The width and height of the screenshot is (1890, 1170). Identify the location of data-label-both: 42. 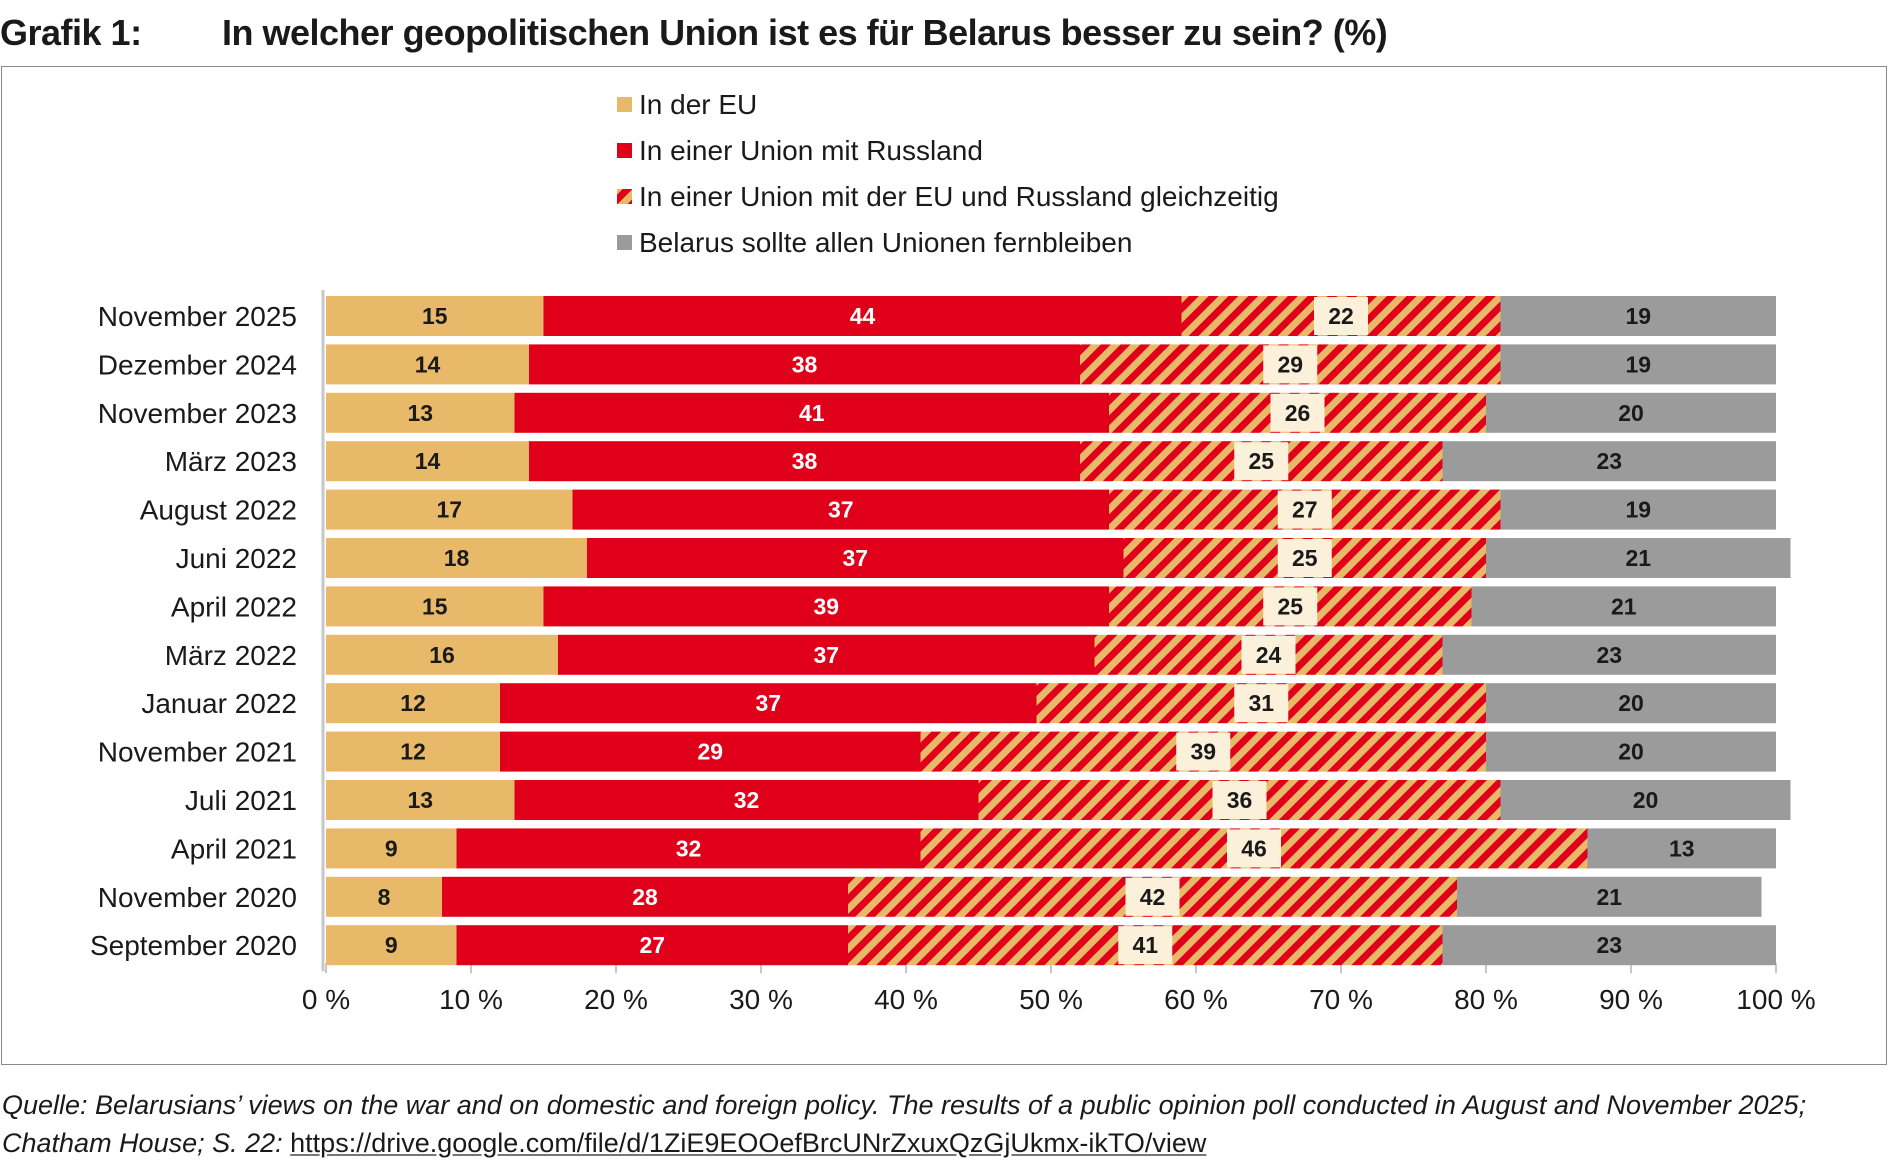
(1153, 897).